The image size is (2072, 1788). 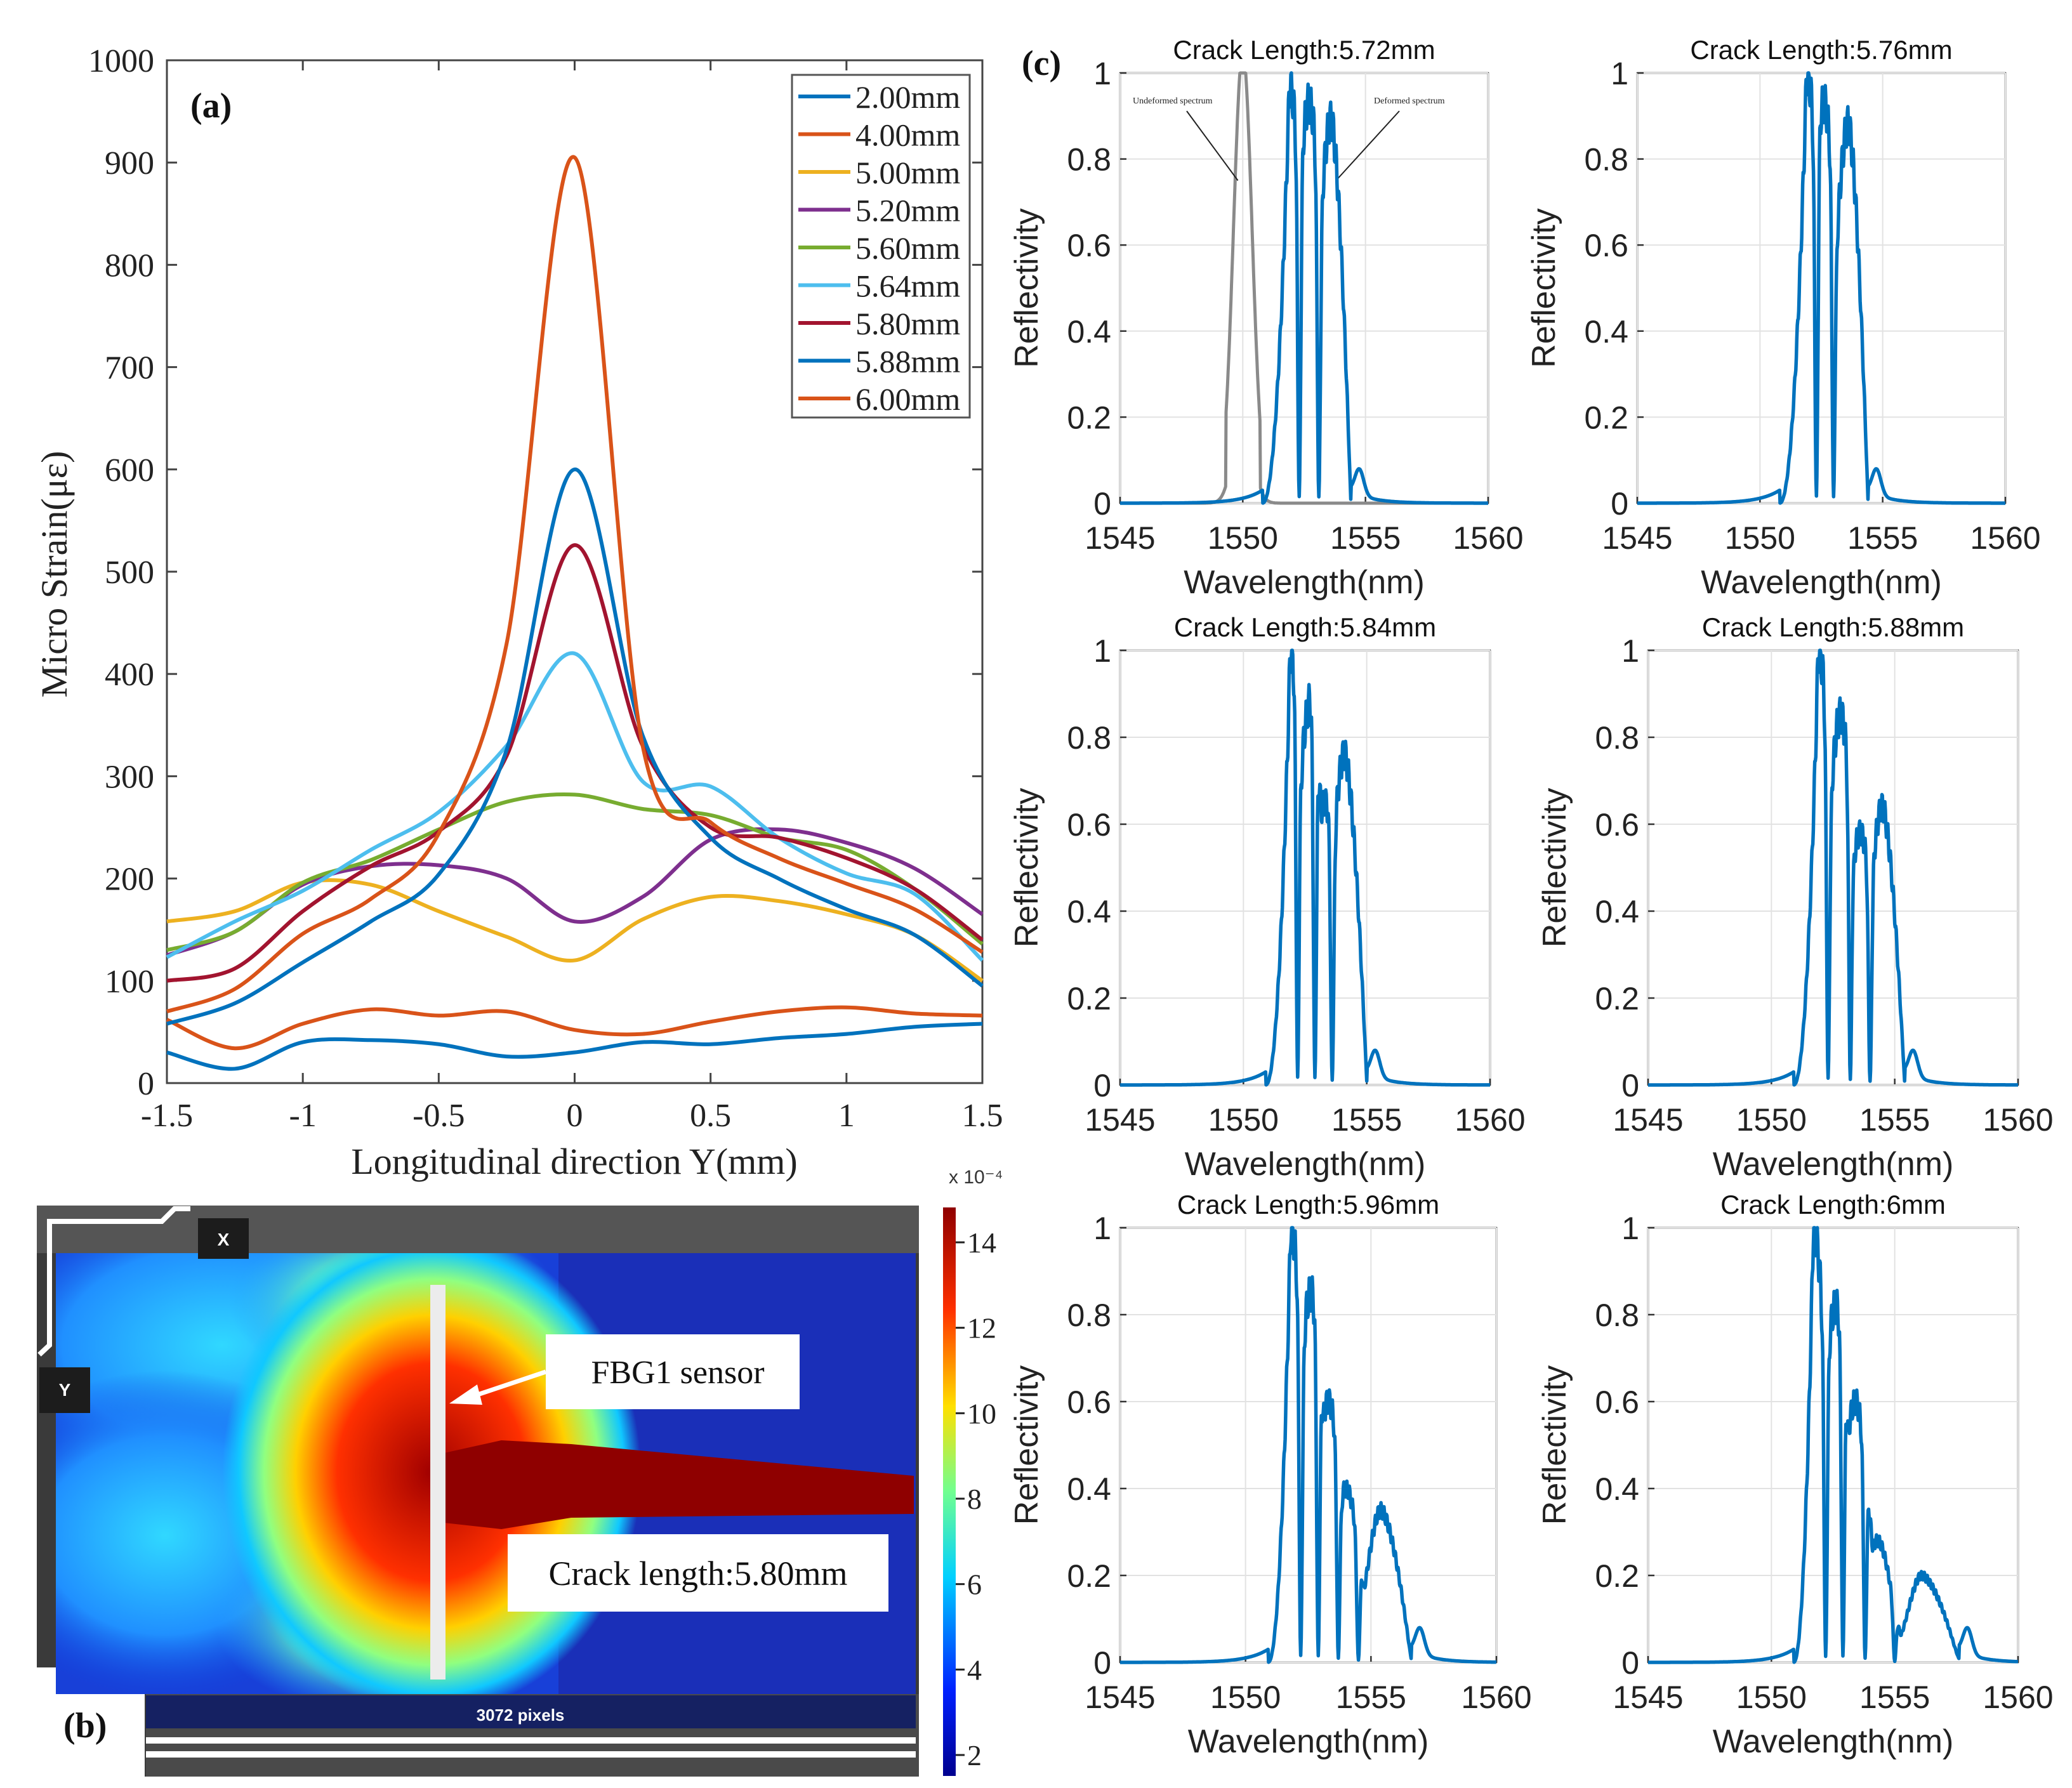 I want to click on subplot-title: Crack Length:5.76mm, so click(x=1821, y=50).